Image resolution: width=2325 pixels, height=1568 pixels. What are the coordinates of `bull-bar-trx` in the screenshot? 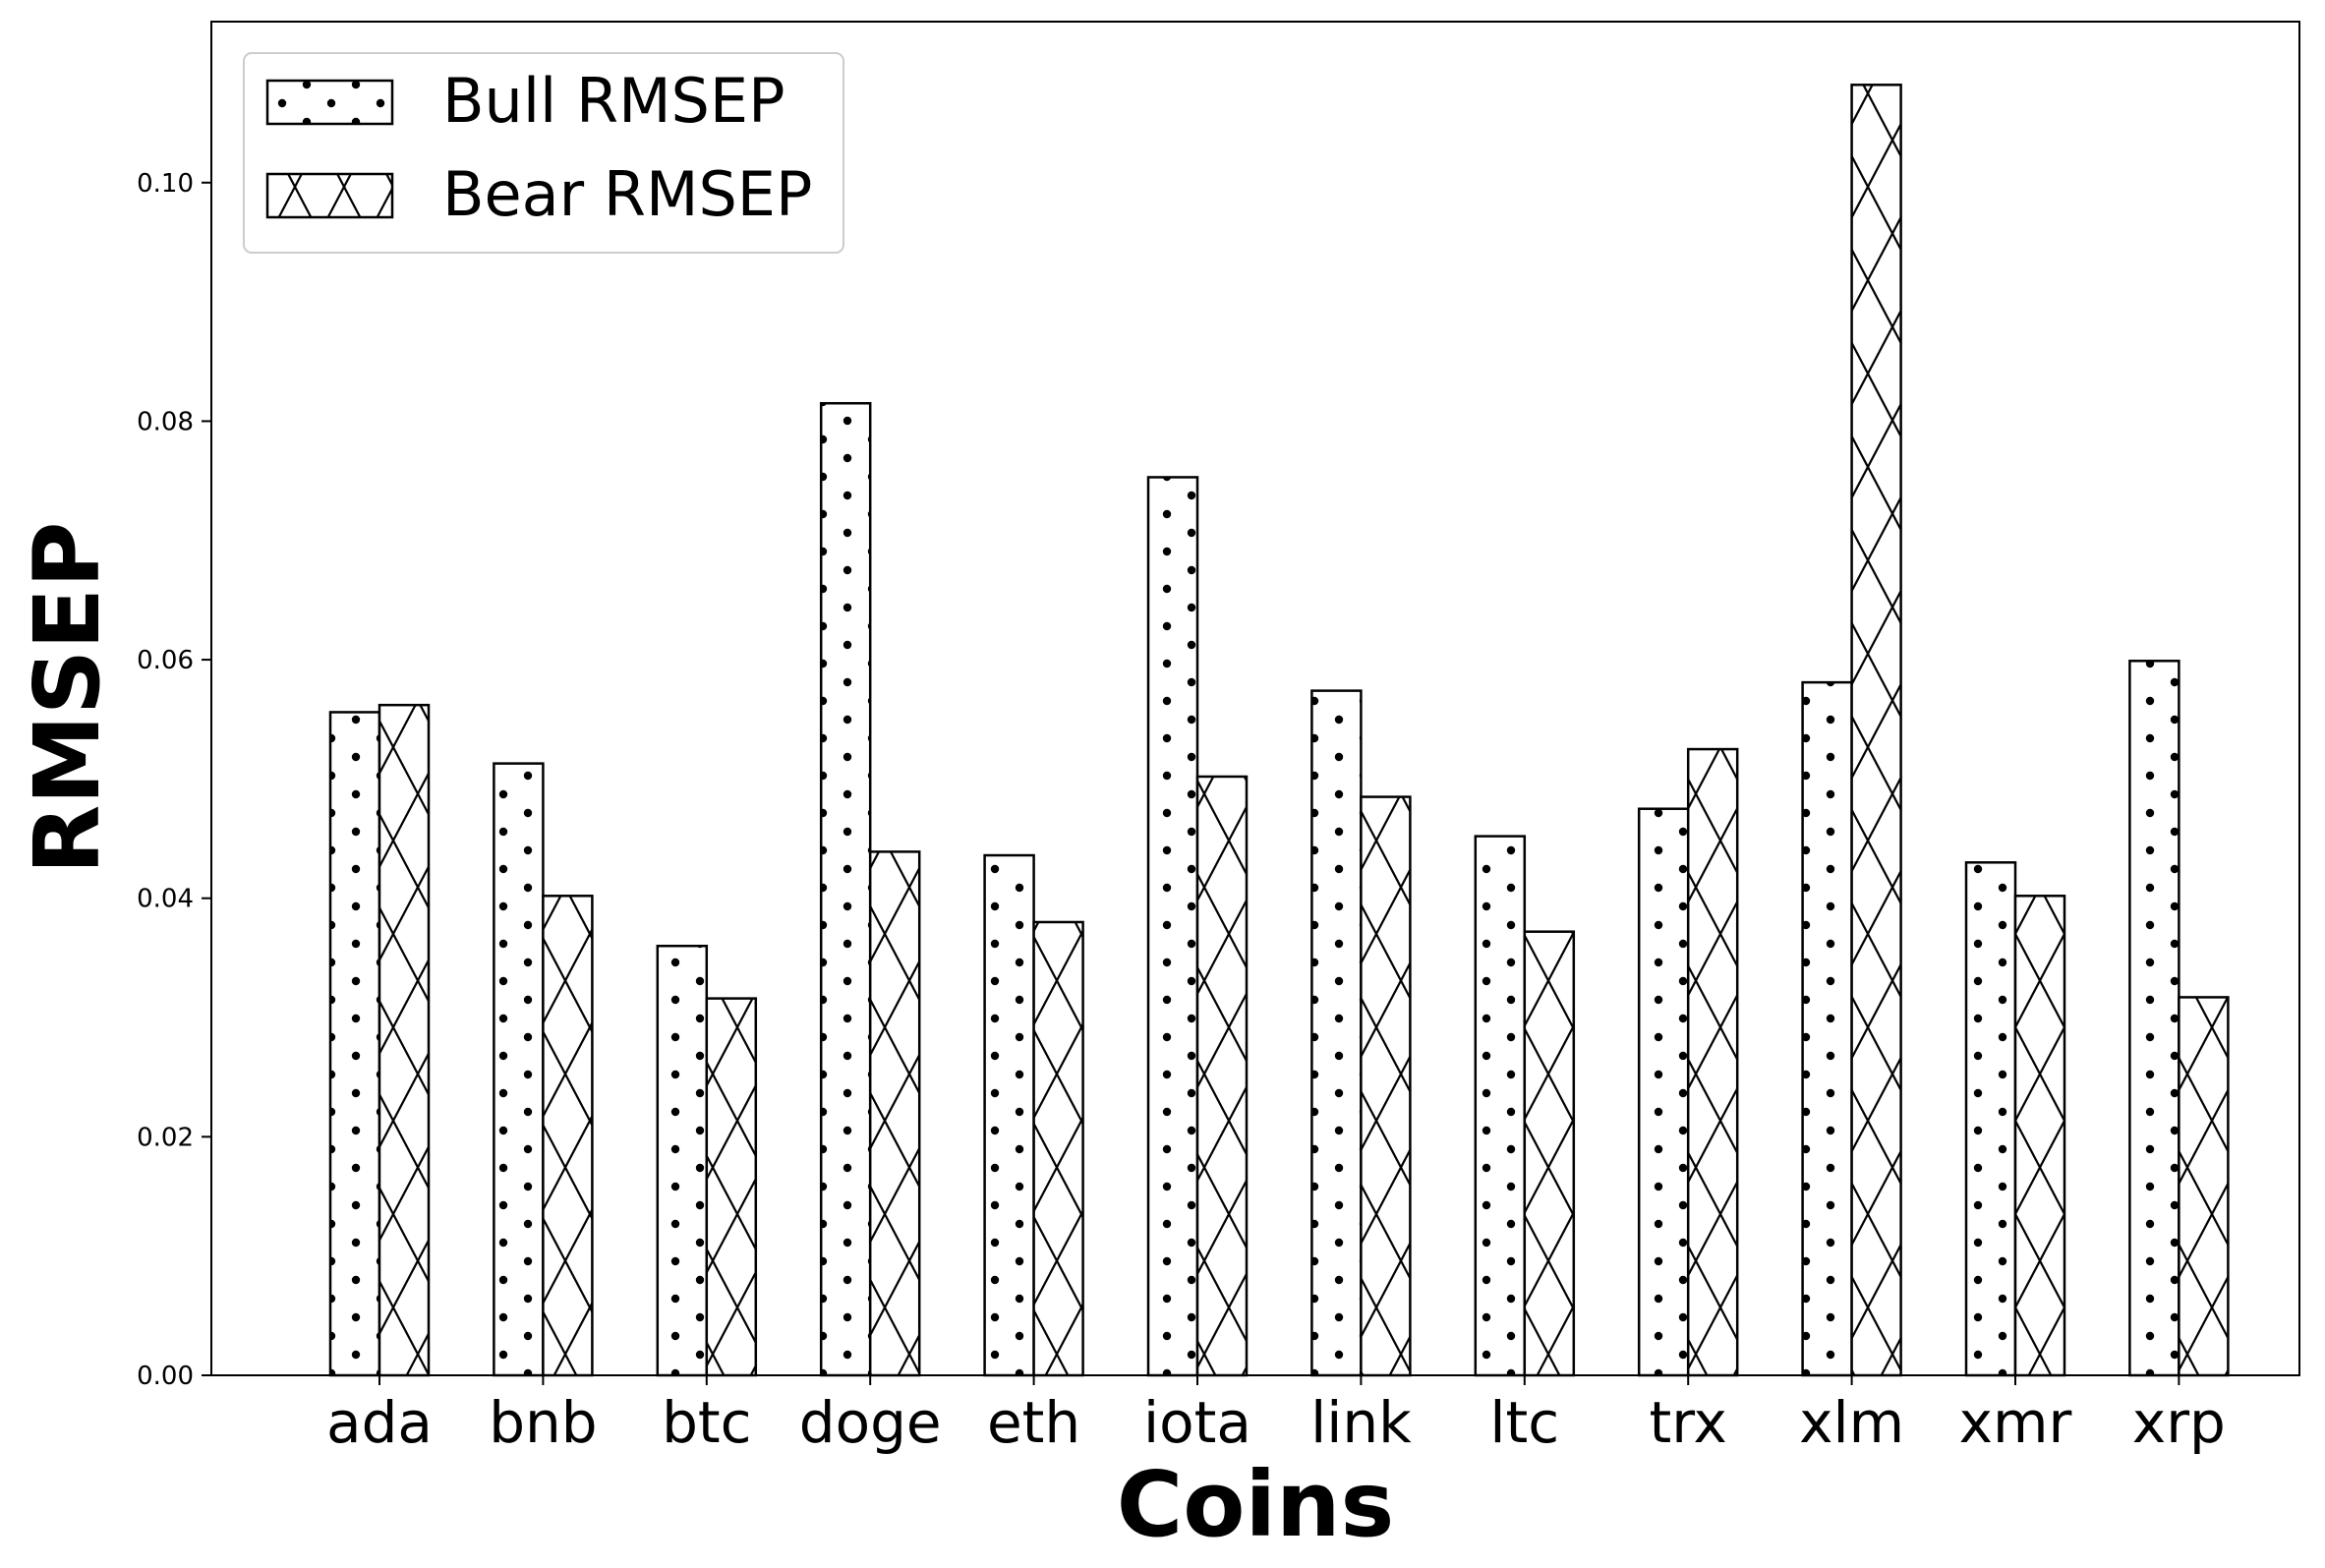 It's located at (1663, 1092).